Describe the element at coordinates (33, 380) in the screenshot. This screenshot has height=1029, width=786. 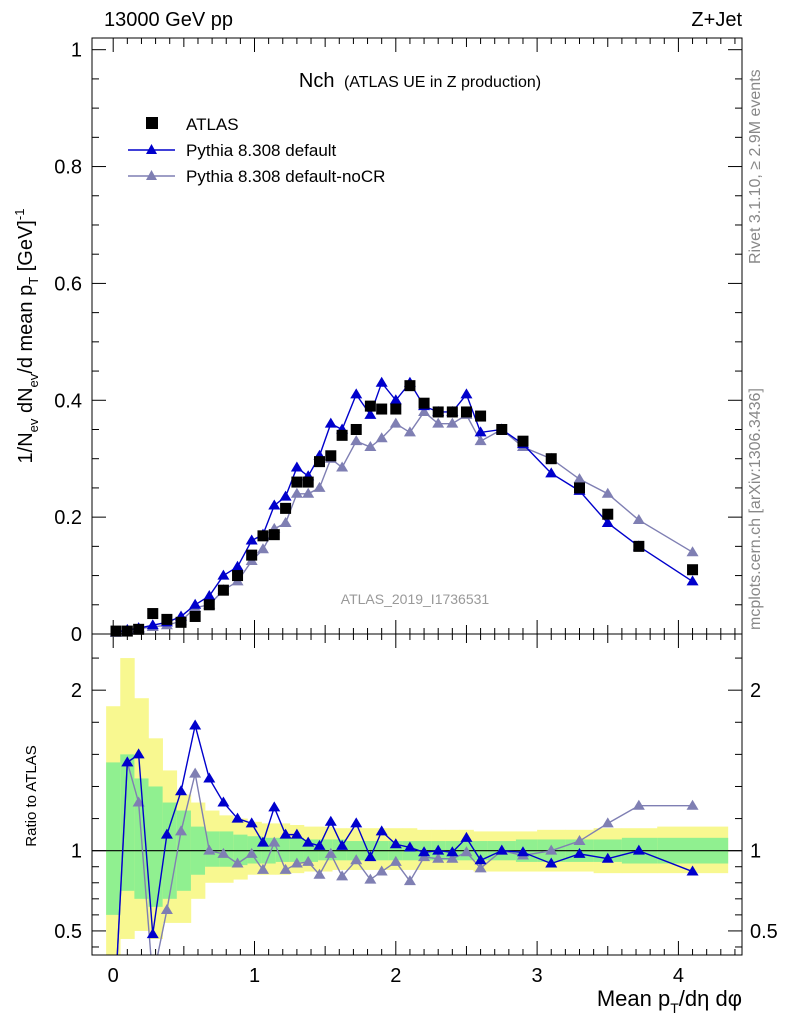
I see `ylabel-sub2: ev` at that location.